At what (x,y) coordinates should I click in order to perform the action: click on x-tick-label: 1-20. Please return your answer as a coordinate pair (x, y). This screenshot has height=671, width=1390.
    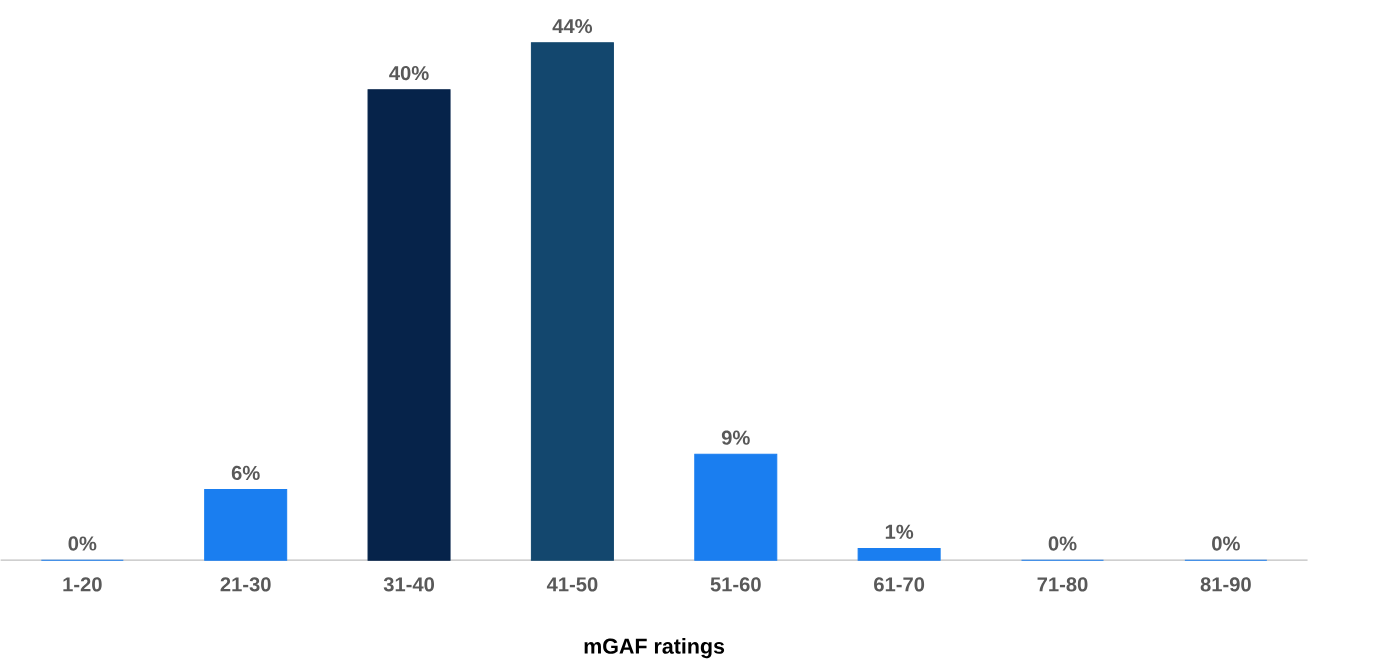
    Looking at the image, I should click on (82, 584).